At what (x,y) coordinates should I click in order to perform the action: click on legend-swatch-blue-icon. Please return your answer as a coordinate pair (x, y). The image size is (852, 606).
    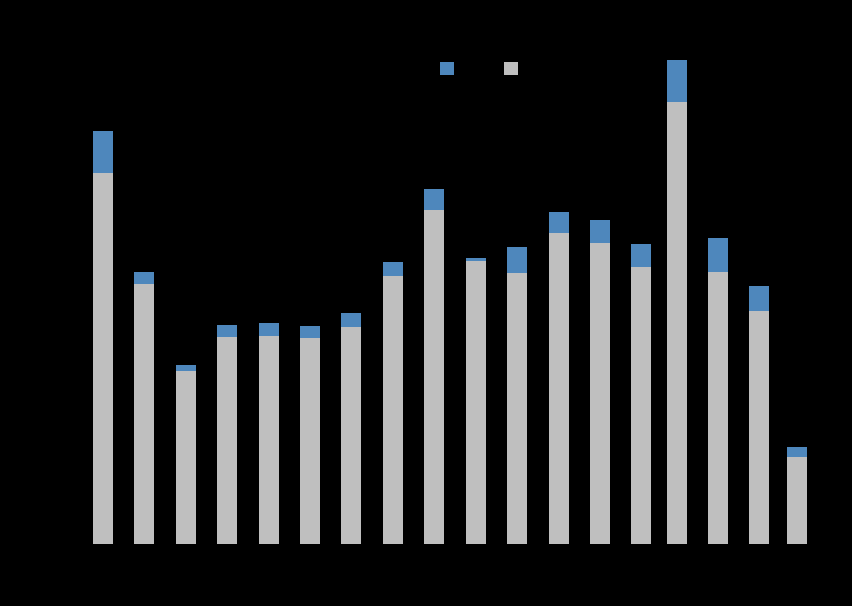
    Looking at the image, I should click on (447, 68).